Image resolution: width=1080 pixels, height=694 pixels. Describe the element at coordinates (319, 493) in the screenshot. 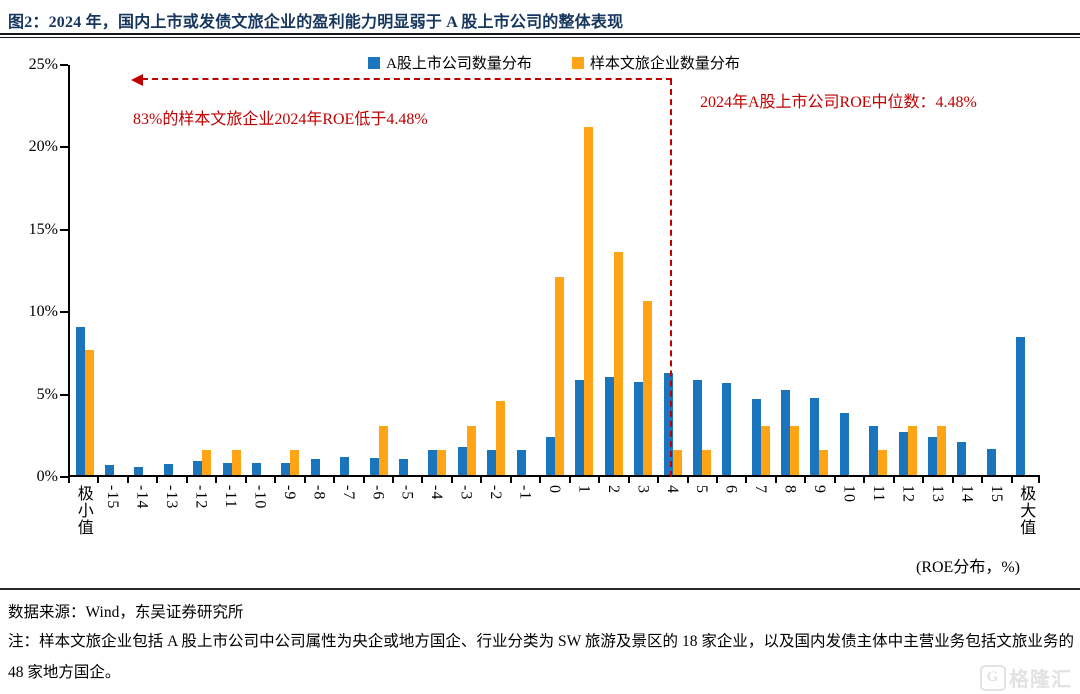

I see `x-tick-label: -8` at that location.